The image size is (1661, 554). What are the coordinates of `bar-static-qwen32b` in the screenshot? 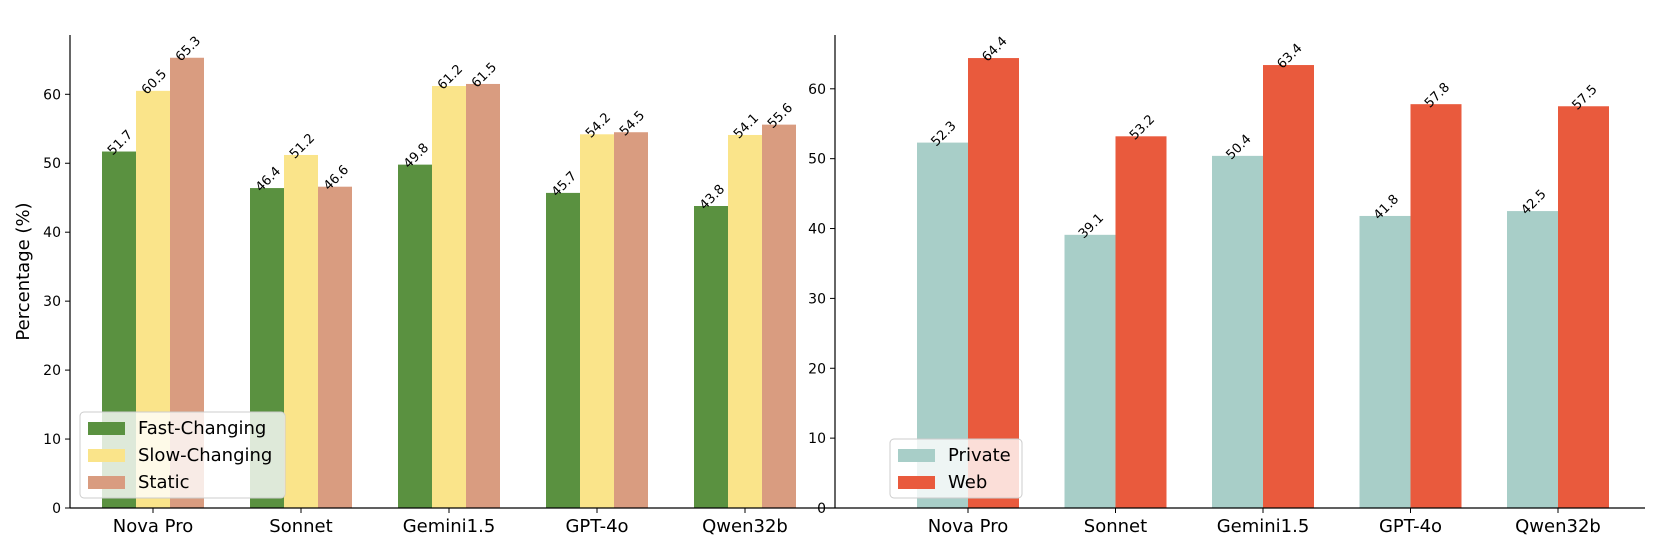 It's located at (779, 316).